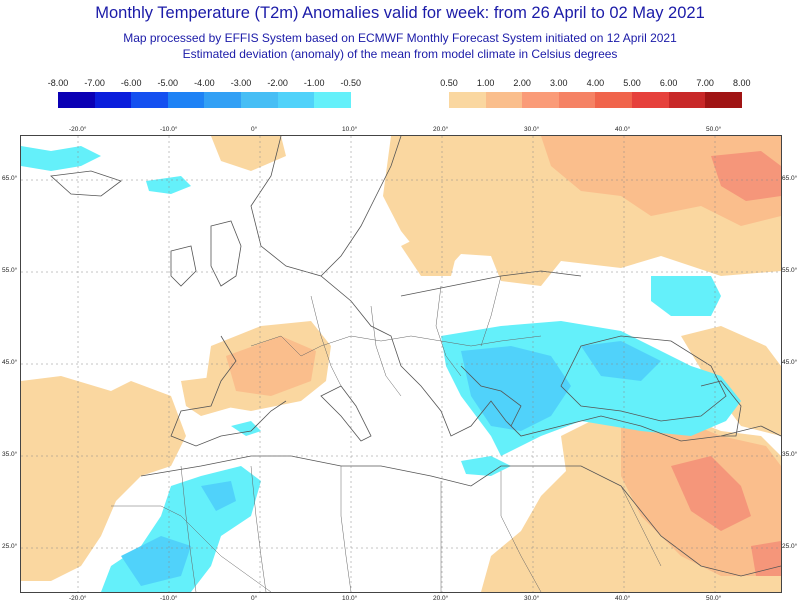 The height and width of the screenshot is (611, 800). Describe the element at coordinates (559, 83) in the screenshot. I see `legend-tick-label: 3.00` at that location.